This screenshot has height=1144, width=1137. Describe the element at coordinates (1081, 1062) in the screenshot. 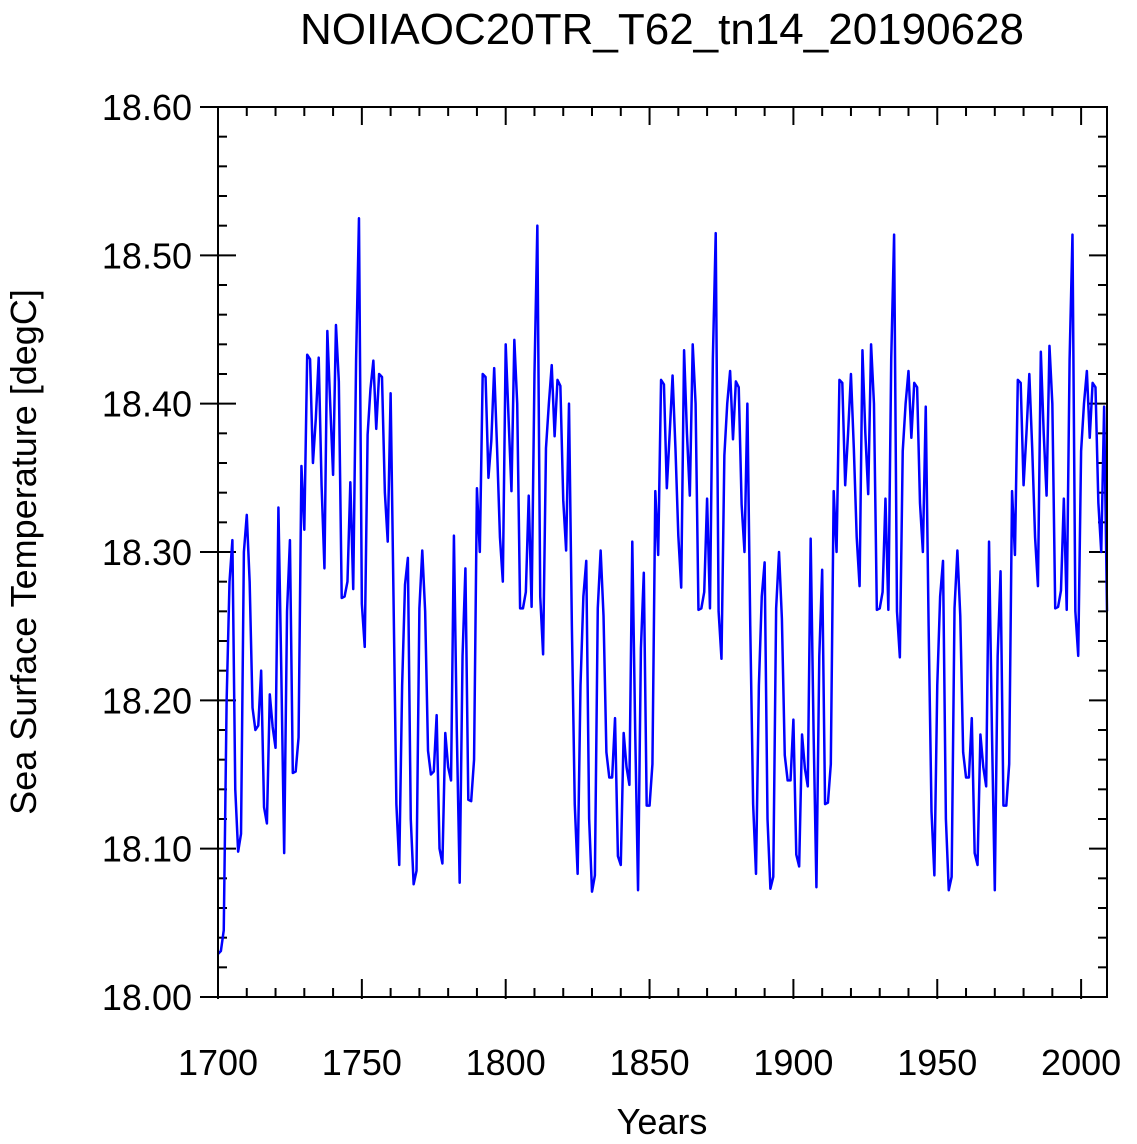

I see `x-tick-label: 2000` at that location.